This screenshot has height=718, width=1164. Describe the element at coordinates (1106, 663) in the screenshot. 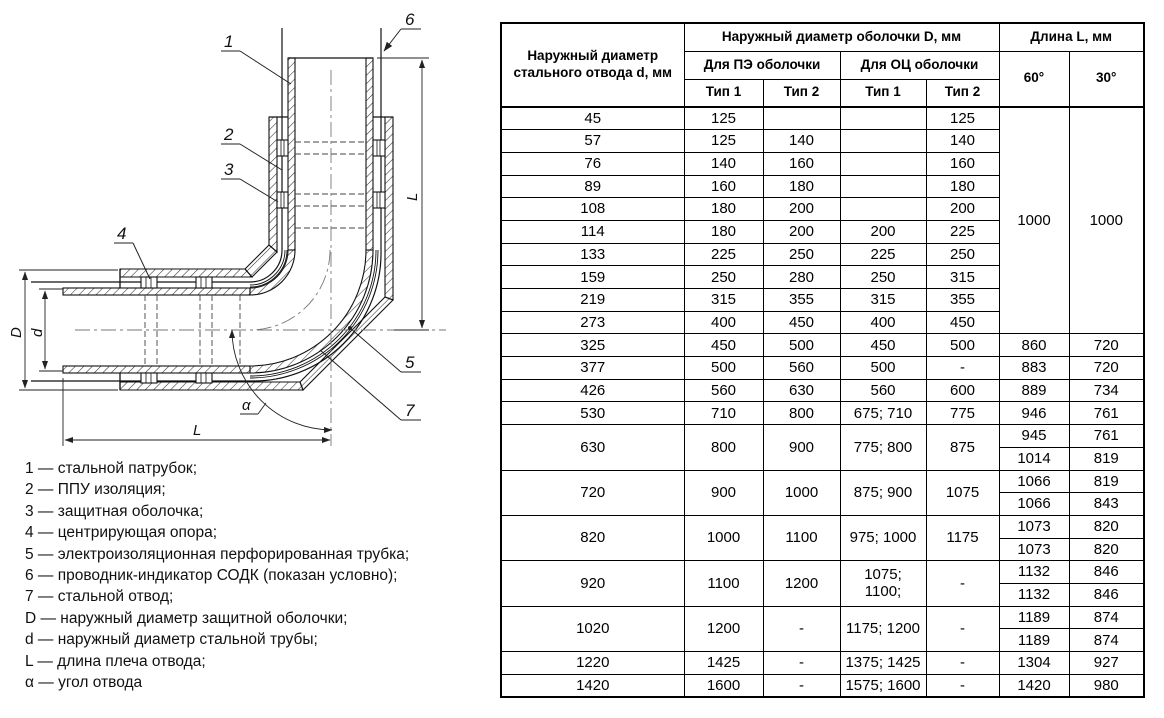

I see `table-cell: 927` at that location.